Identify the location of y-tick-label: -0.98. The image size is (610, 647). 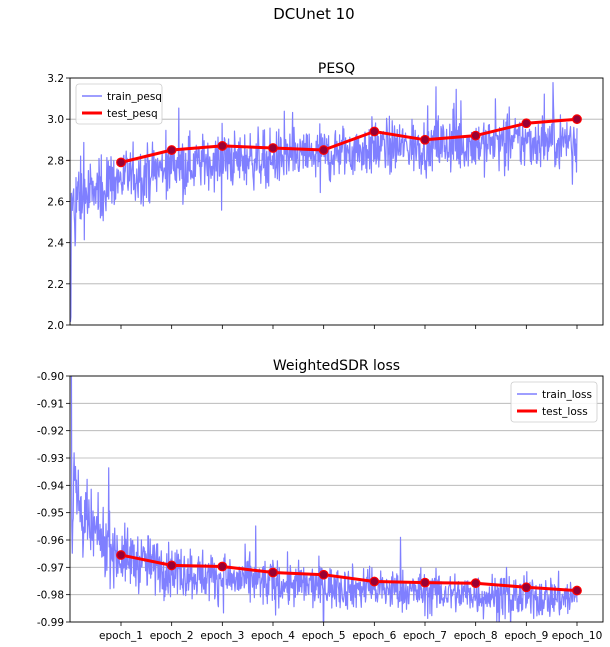
(50, 596).